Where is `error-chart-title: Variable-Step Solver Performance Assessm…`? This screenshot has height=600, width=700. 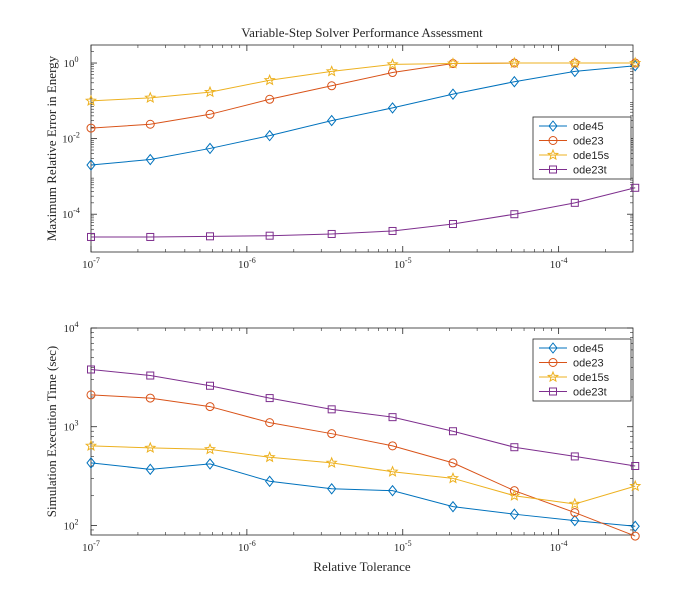 error-chart-title: Variable-Step Solver Performance Assessm… is located at coordinates (362, 32).